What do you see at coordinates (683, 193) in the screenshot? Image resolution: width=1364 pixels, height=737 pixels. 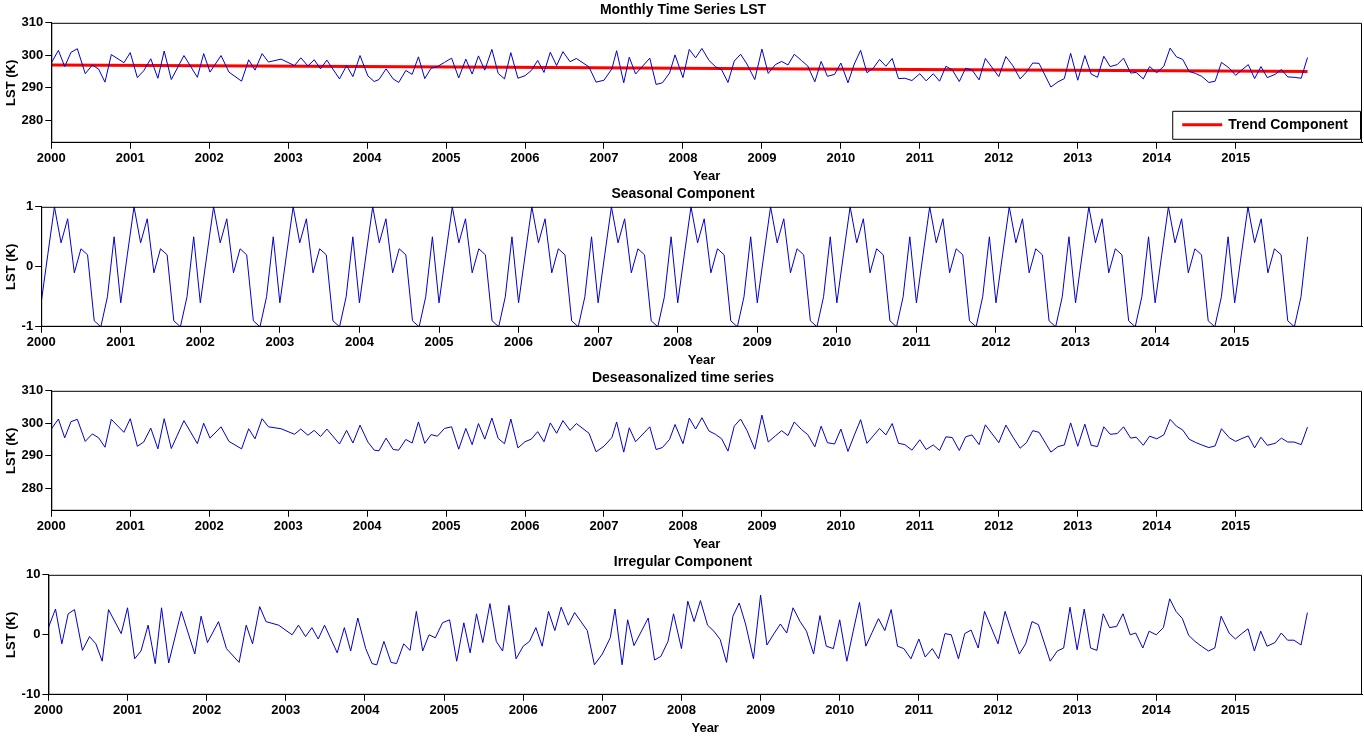 I see `chart-title: Seasonal Component` at bounding box center [683, 193].